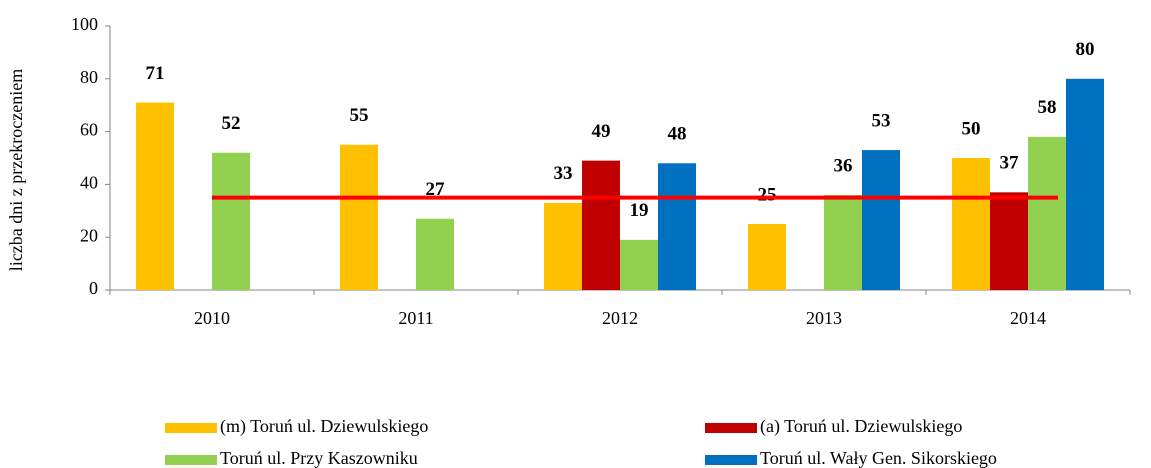 The width and height of the screenshot is (1151, 468). What do you see at coordinates (1085, 49) in the screenshot?
I see `value-label: 80` at bounding box center [1085, 49].